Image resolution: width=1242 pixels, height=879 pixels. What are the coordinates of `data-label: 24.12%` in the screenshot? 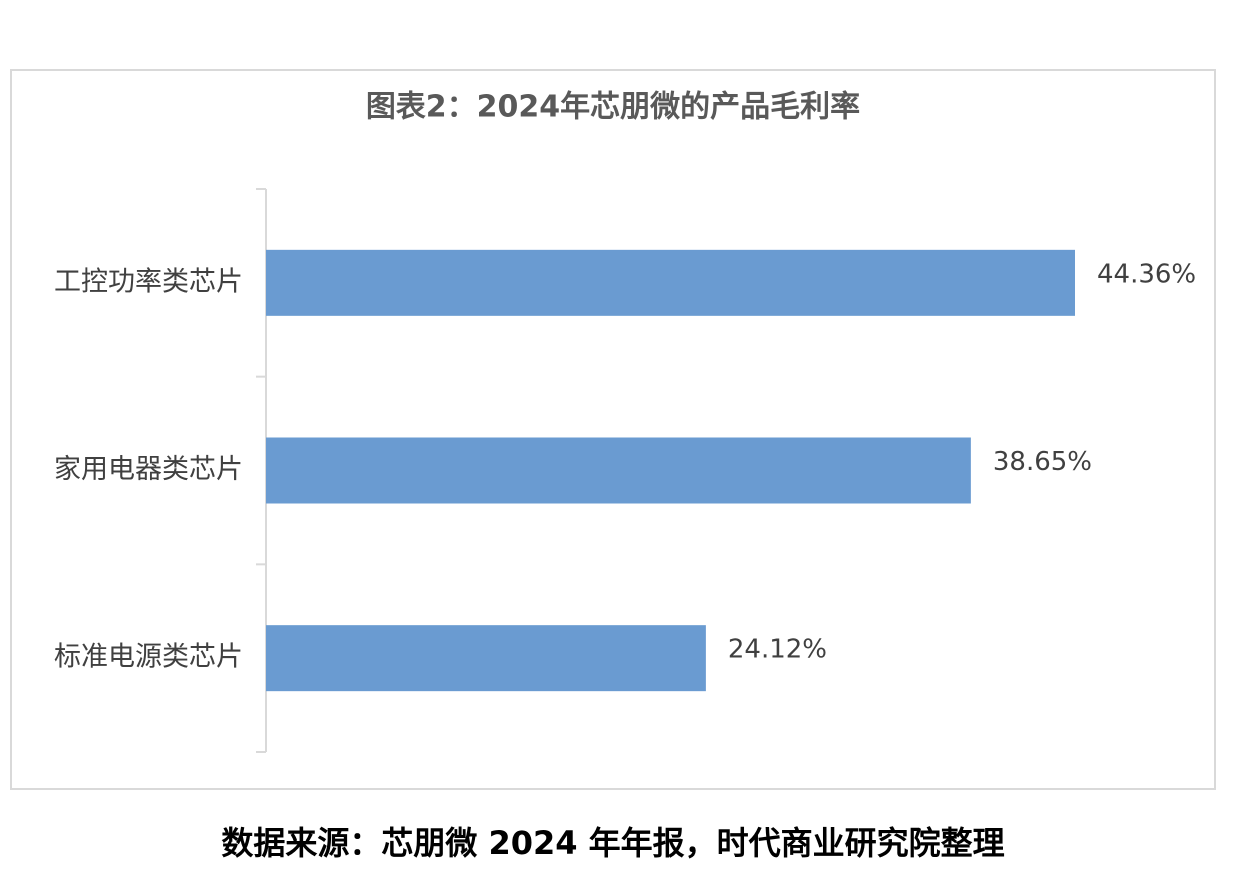 It's located at (777, 650).